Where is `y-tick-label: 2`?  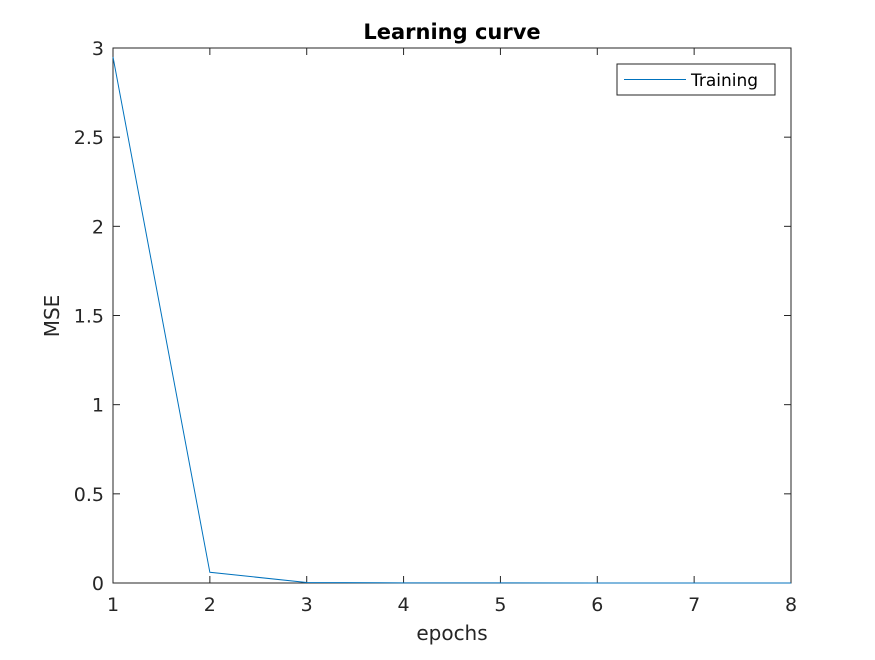
y-tick-label: 2 is located at coordinates (98, 227).